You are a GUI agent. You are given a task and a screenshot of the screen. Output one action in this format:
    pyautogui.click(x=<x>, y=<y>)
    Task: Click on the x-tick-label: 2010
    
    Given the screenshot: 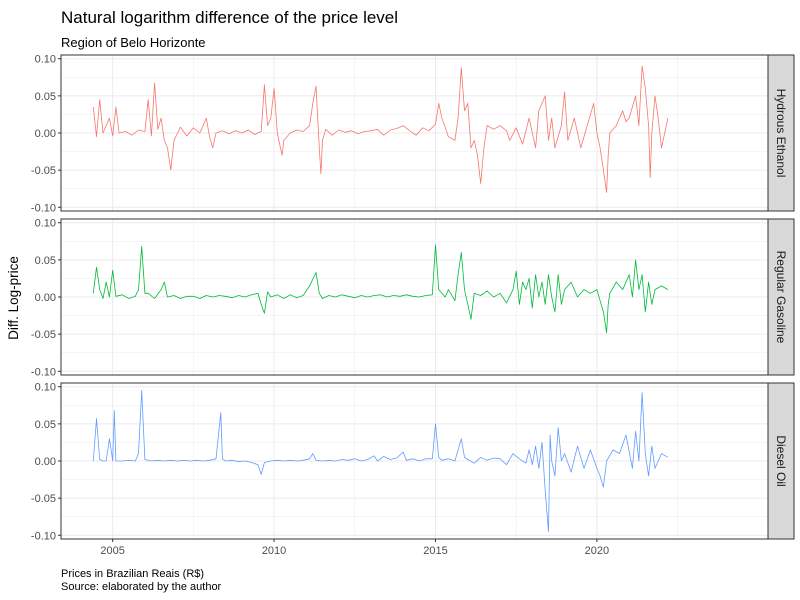 What is the action you would take?
    pyautogui.click(x=274, y=551)
    